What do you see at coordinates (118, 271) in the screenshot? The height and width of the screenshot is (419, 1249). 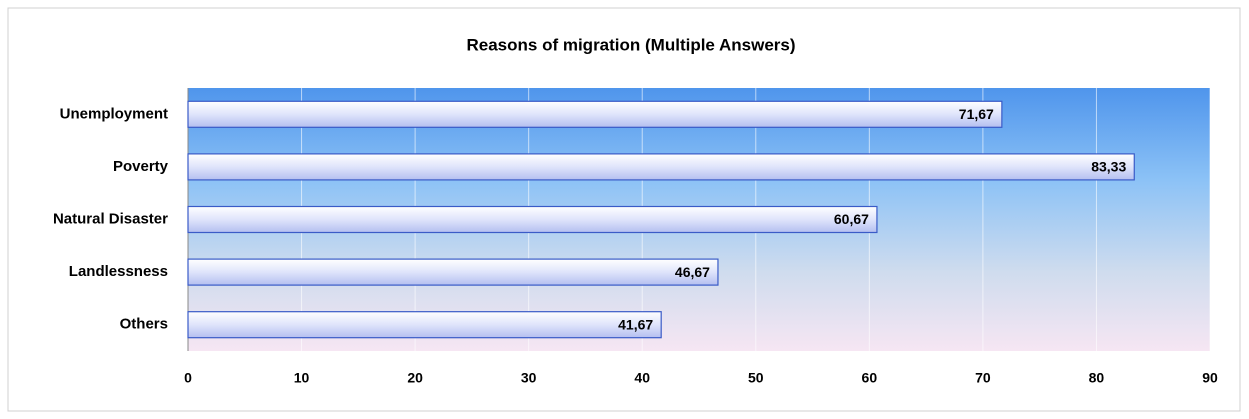 I see `y-tick-label: Landlessness` at bounding box center [118, 271].